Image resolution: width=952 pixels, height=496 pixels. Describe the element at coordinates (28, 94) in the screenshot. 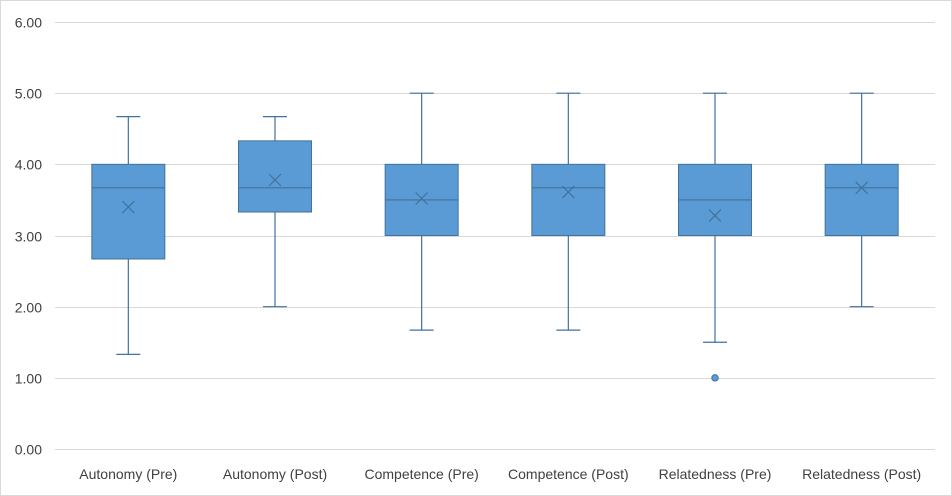

I see `y-tick-label: 5.00` at that location.